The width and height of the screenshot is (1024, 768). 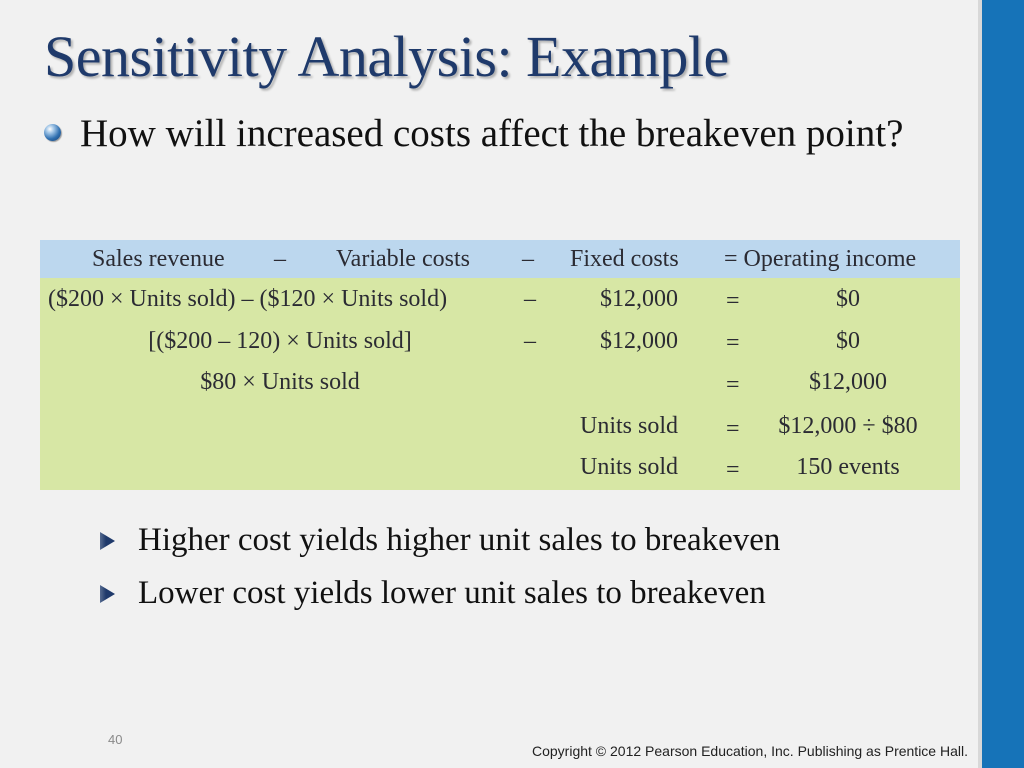 What do you see at coordinates (628, 467) in the screenshot?
I see `row5-units-sold: Units sold` at bounding box center [628, 467].